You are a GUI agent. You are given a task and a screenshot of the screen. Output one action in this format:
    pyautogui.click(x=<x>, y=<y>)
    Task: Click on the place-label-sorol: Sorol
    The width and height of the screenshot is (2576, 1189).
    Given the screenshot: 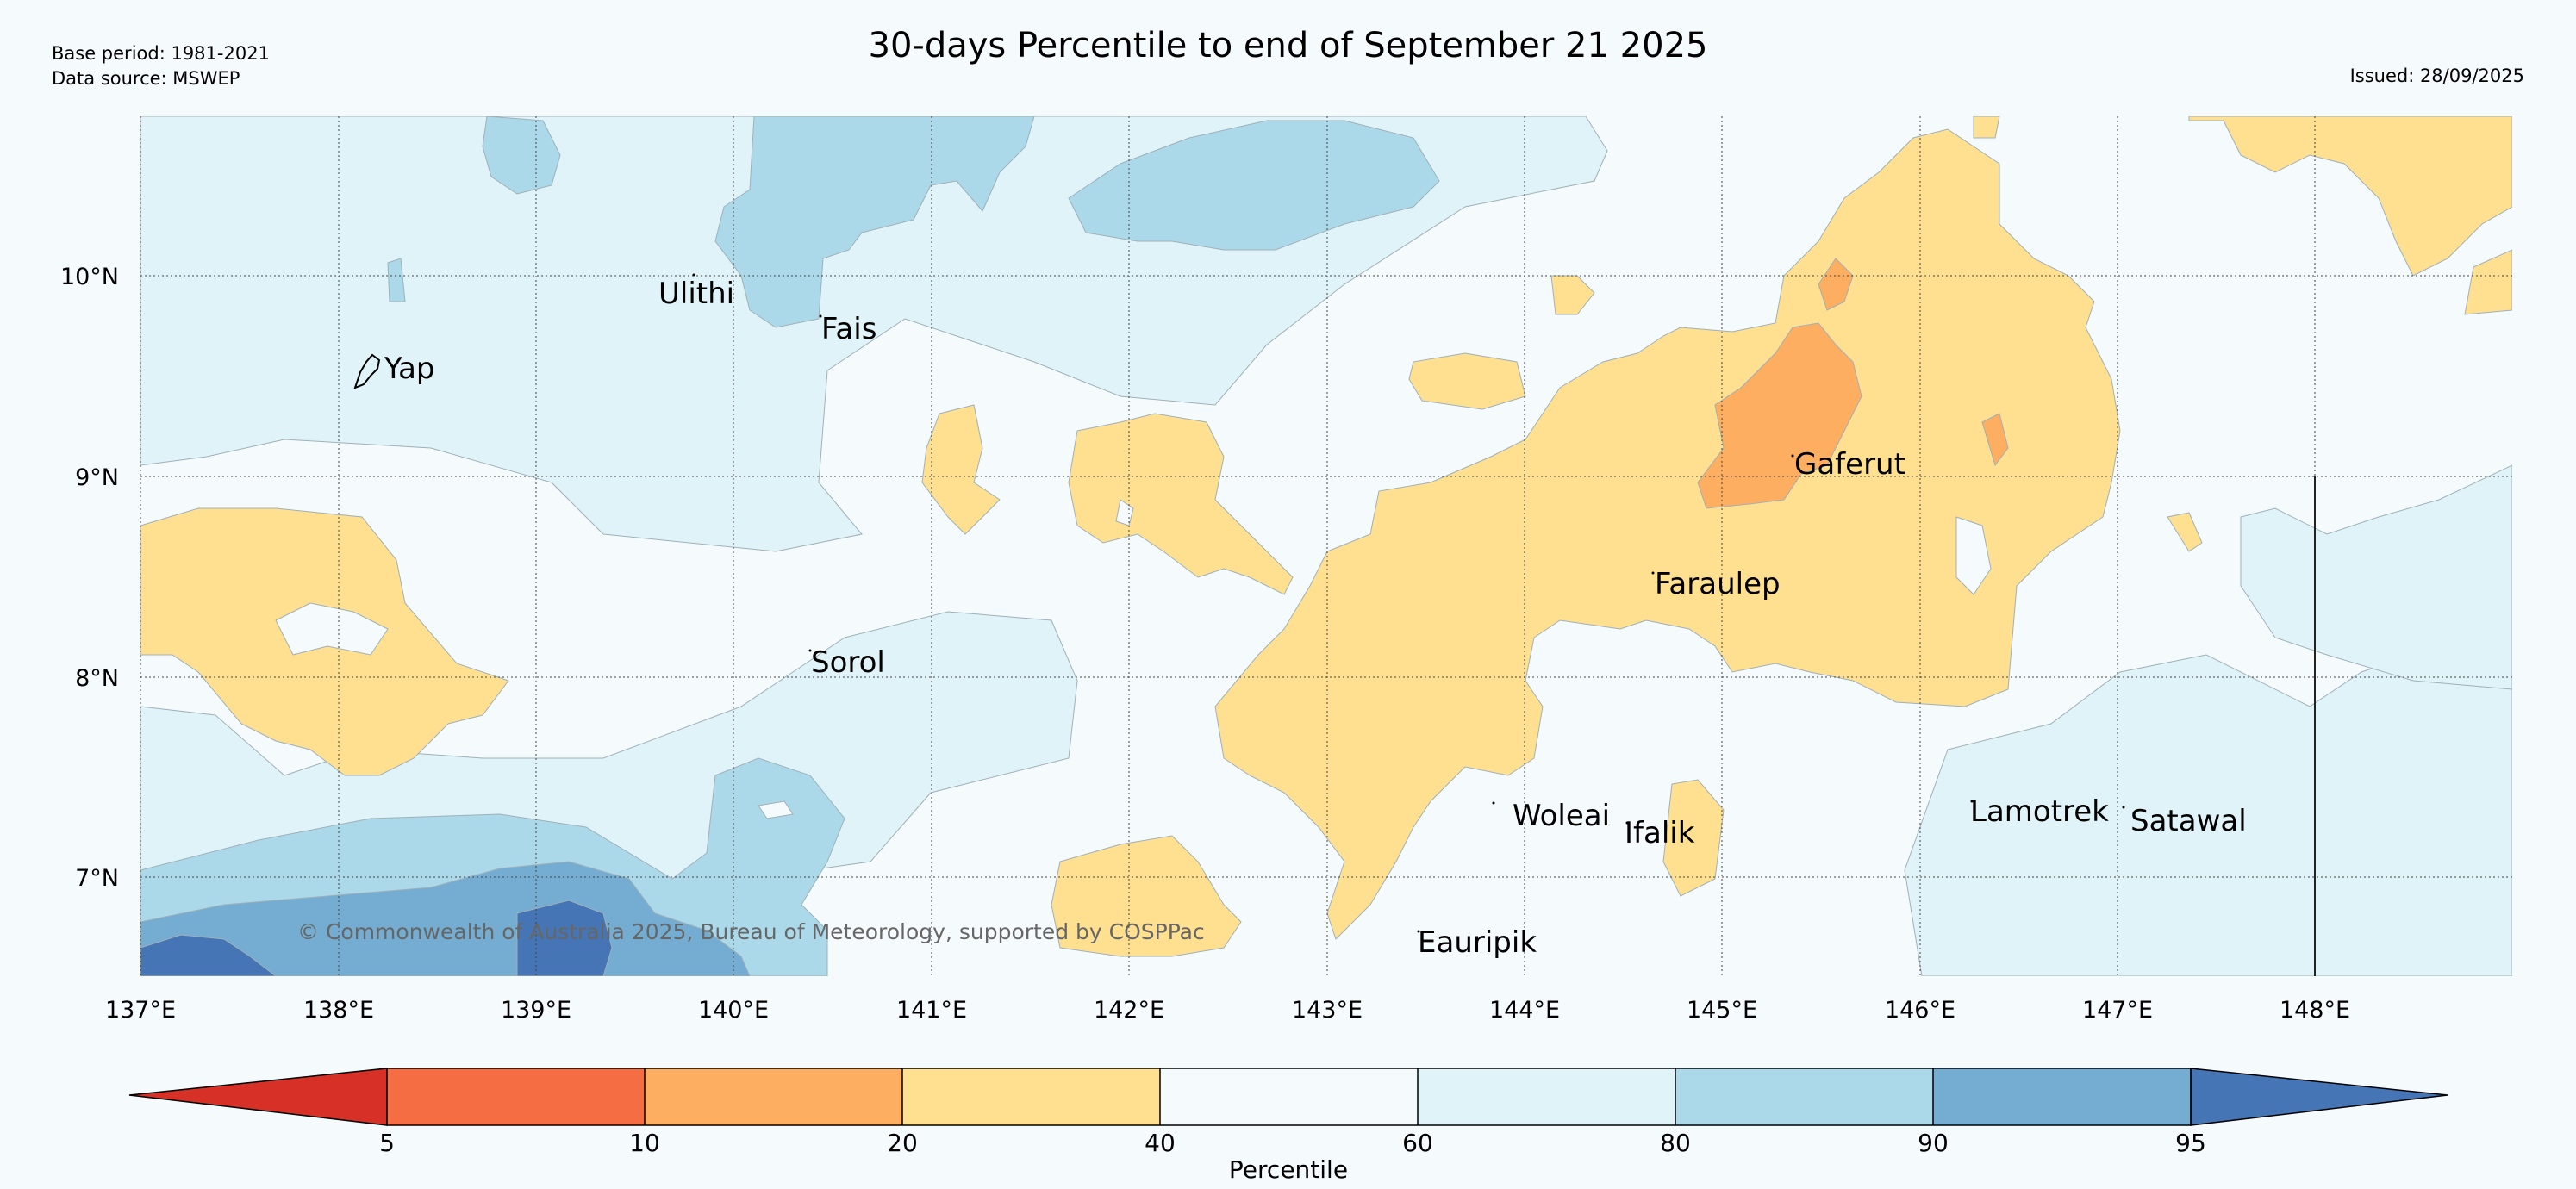 What is the action you would take?
    pyautogui.click(x=848, y=662)
    